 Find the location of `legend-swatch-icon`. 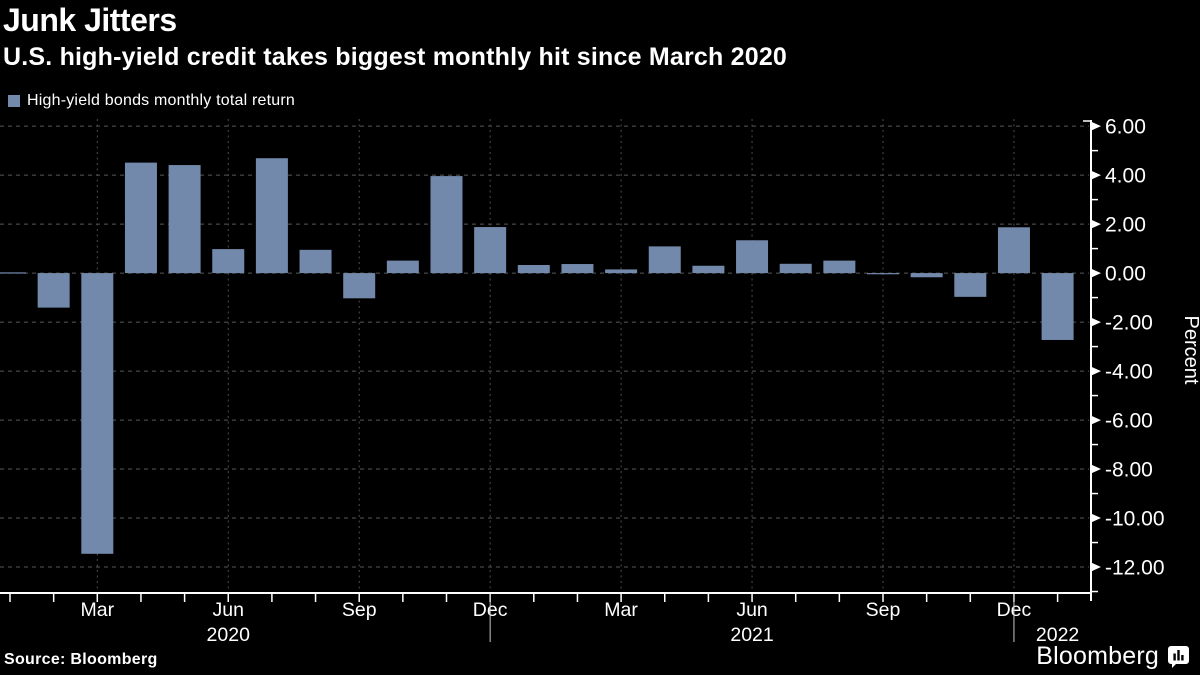

legend-swatch-icon is located at coordinates (14, 101).